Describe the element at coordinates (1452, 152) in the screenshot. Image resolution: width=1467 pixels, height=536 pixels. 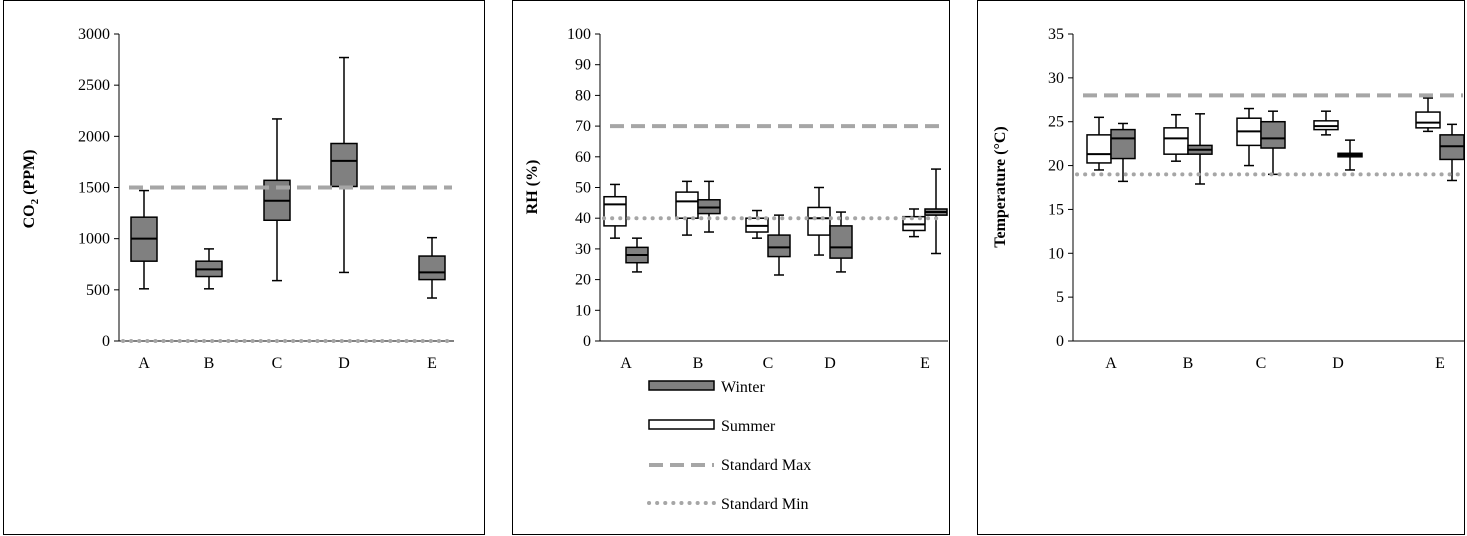
I see `temp-winter-e-box` at that location.